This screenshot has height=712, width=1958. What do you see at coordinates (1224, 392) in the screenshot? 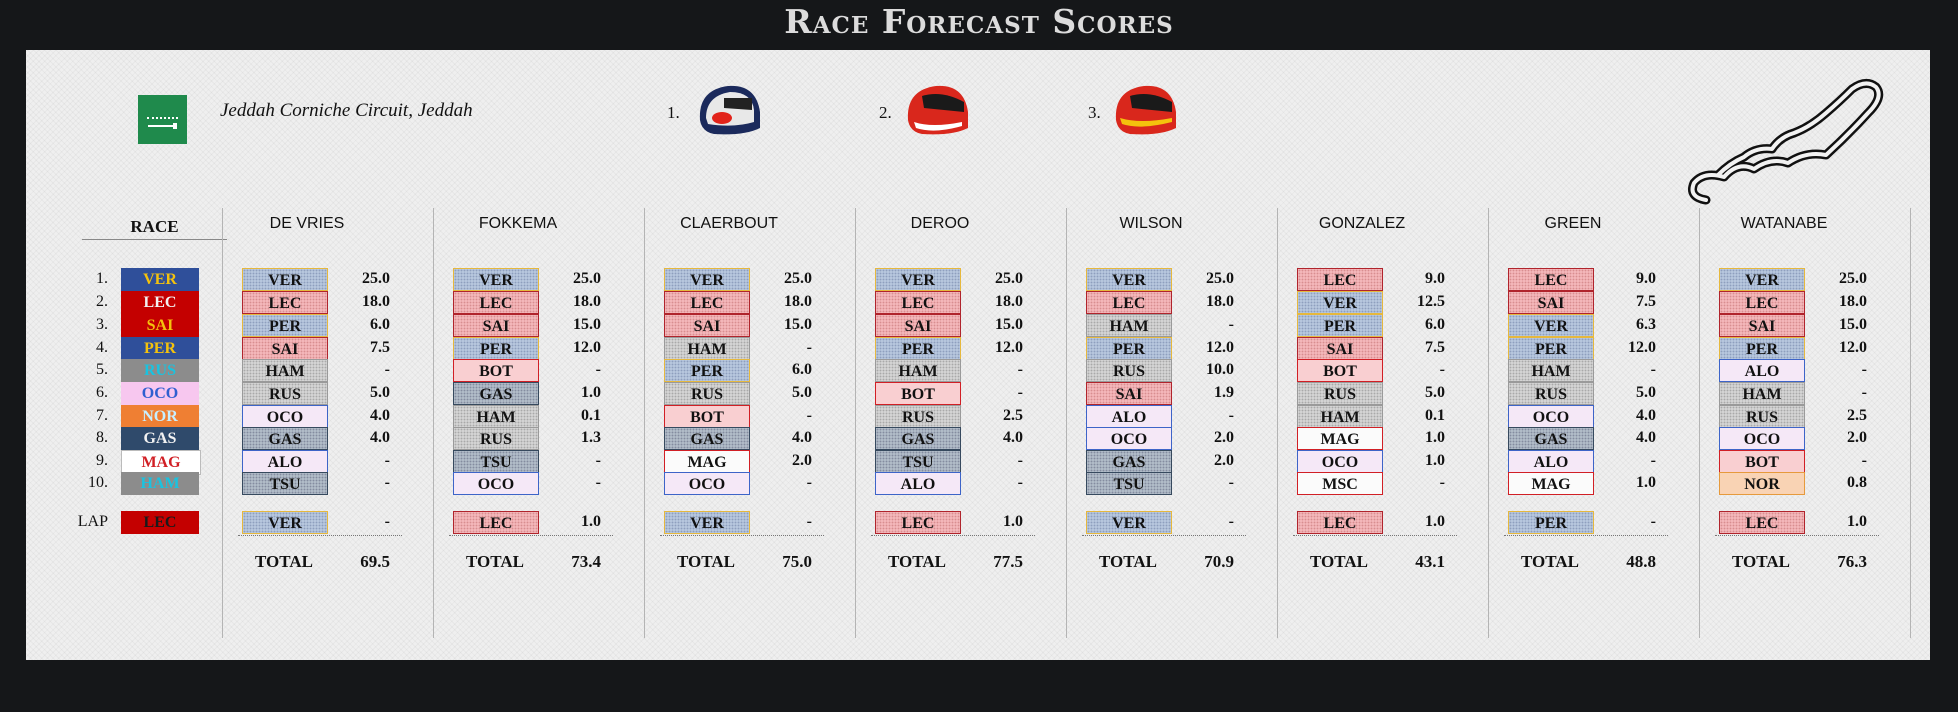
I see `pick-score: 1.9` at bounding box center [1224, 392].